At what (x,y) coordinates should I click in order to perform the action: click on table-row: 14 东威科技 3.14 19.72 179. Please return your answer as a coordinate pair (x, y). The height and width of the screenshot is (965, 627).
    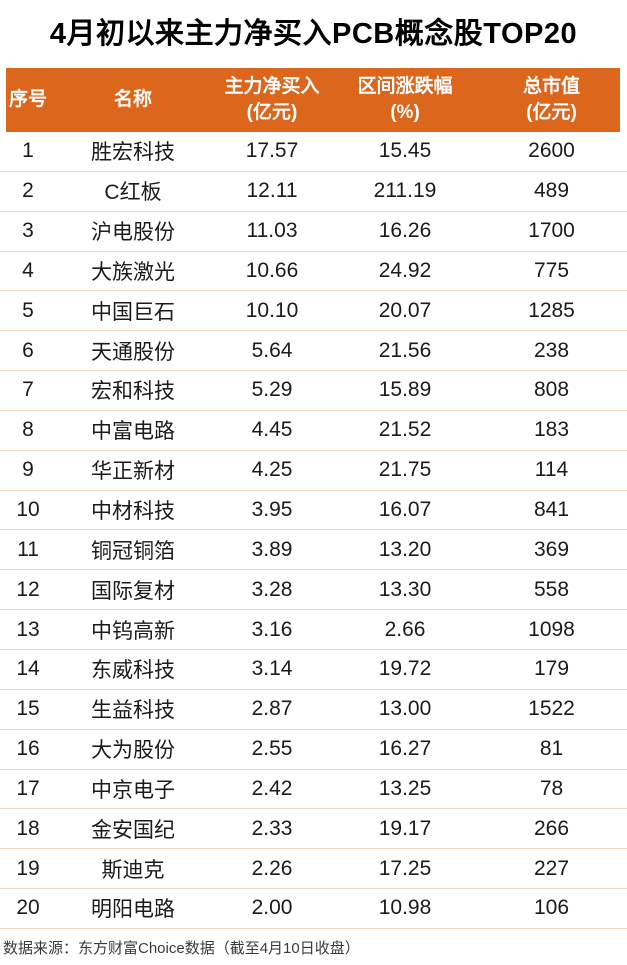
    Looking at the image, I should click on (313, 670).